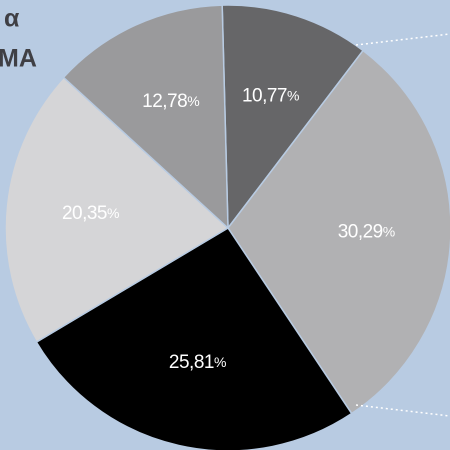 The image size is (450, 450). I want to click on data-label: 30,29%, so click(366, 231).